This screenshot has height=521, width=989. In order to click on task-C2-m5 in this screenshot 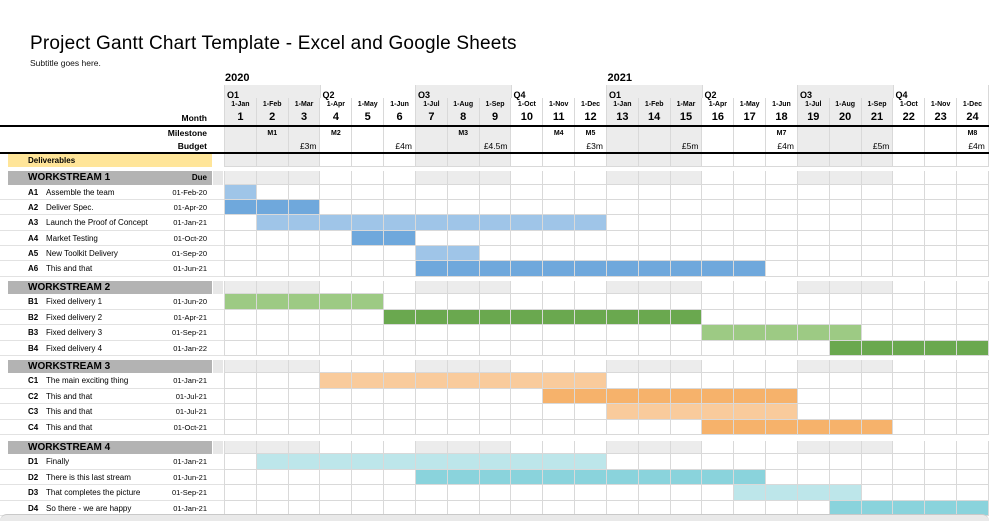, I will do `click(368, 396)`.